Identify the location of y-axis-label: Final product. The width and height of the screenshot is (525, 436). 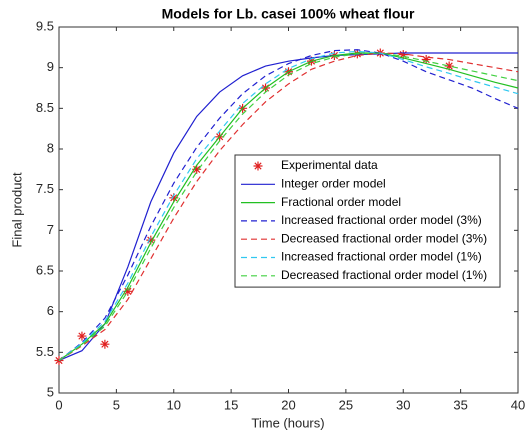
(16, 210).